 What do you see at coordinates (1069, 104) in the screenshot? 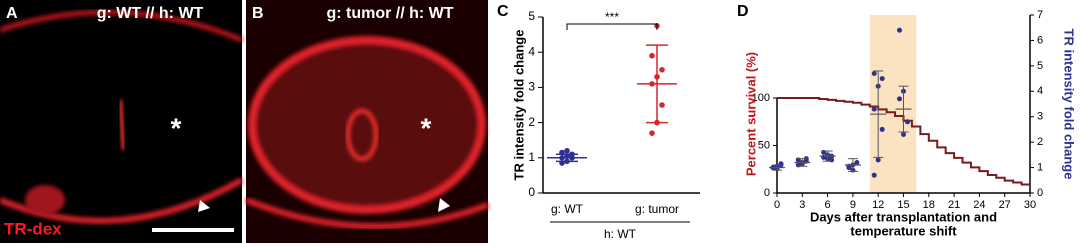
I see `y2-axis-label: TR intensity fold change` at bounding box center [1069, 104].